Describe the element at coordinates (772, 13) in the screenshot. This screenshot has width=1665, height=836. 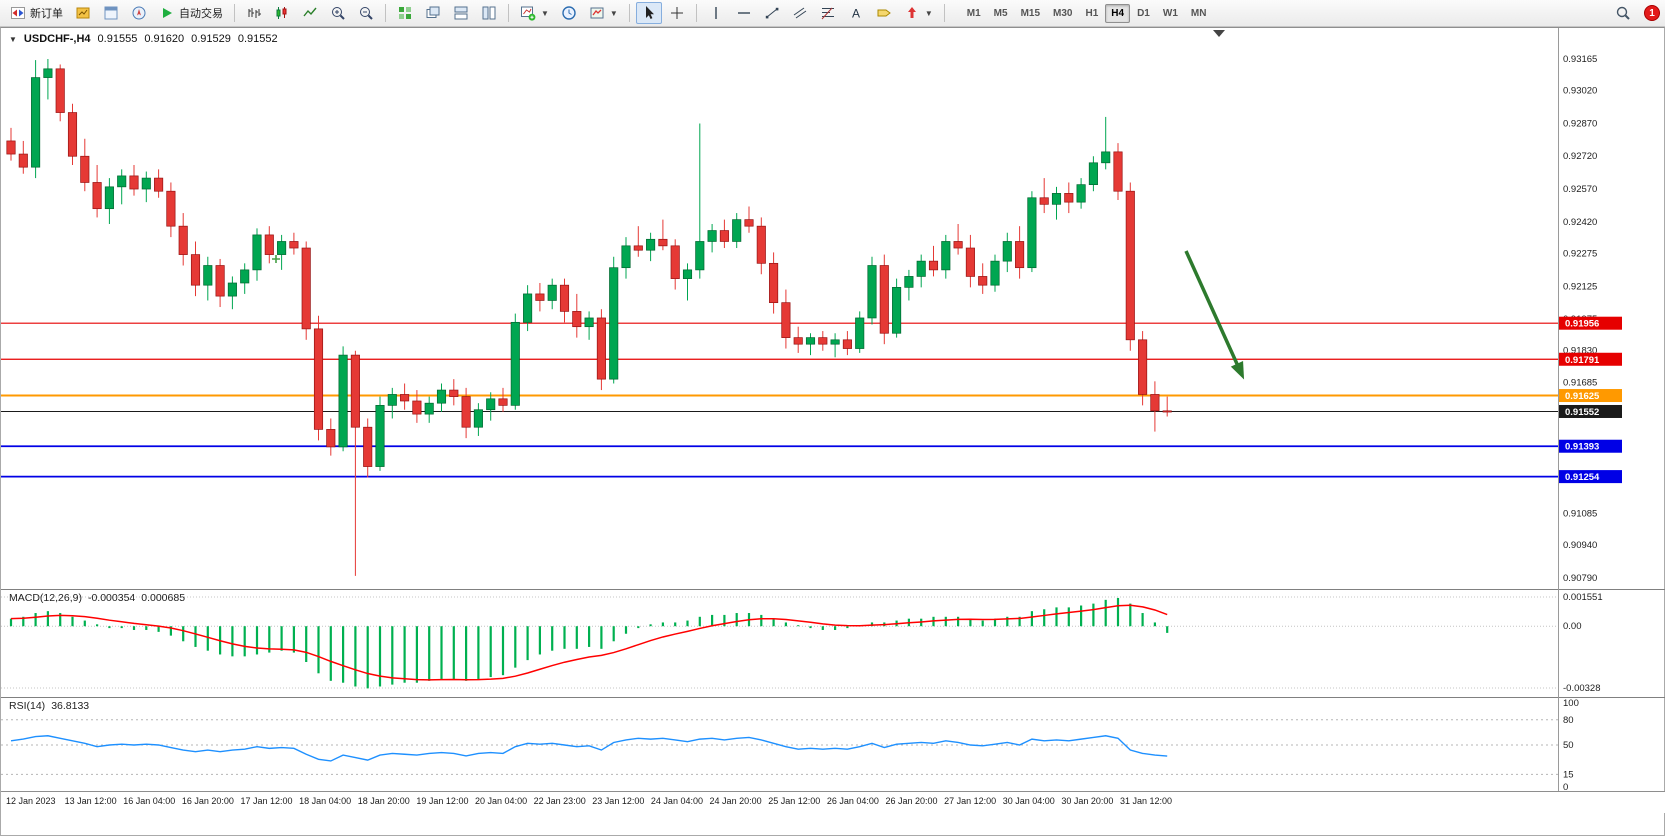
I see `trendline-tool-button` at that location.